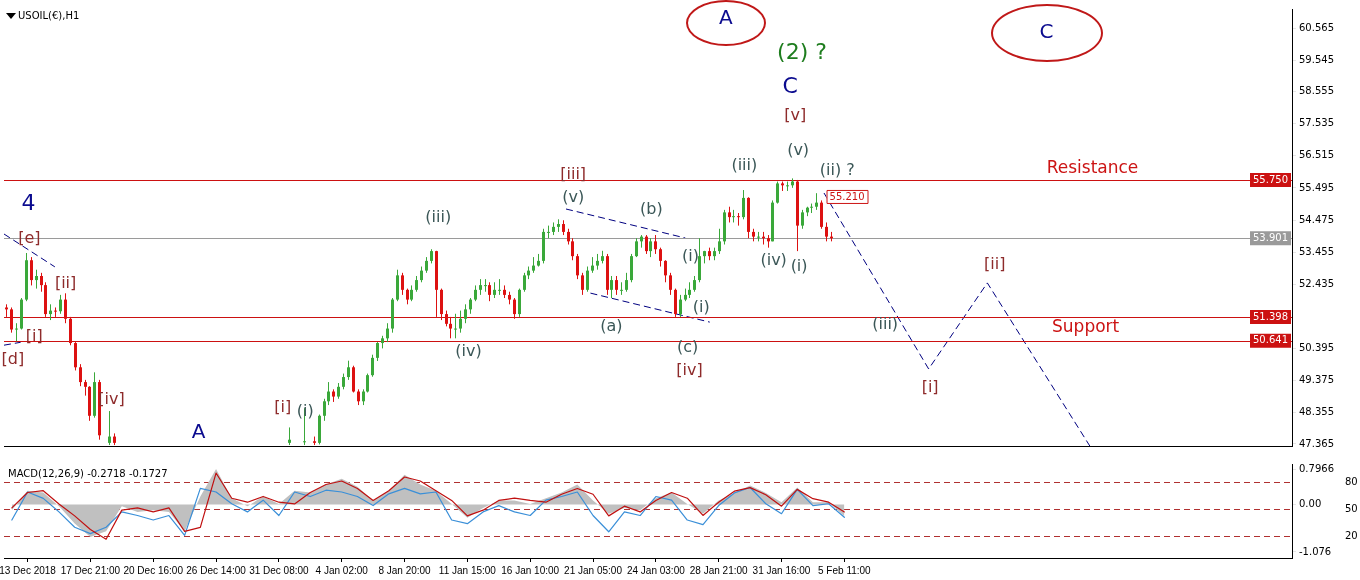 The height and width of the screenshot is (580, 1360). What do you see at coordinates (781, 570) in the screenshot?
I see `x-tick-label: 31 Jan 16:00` at bounding box center [781, 570].